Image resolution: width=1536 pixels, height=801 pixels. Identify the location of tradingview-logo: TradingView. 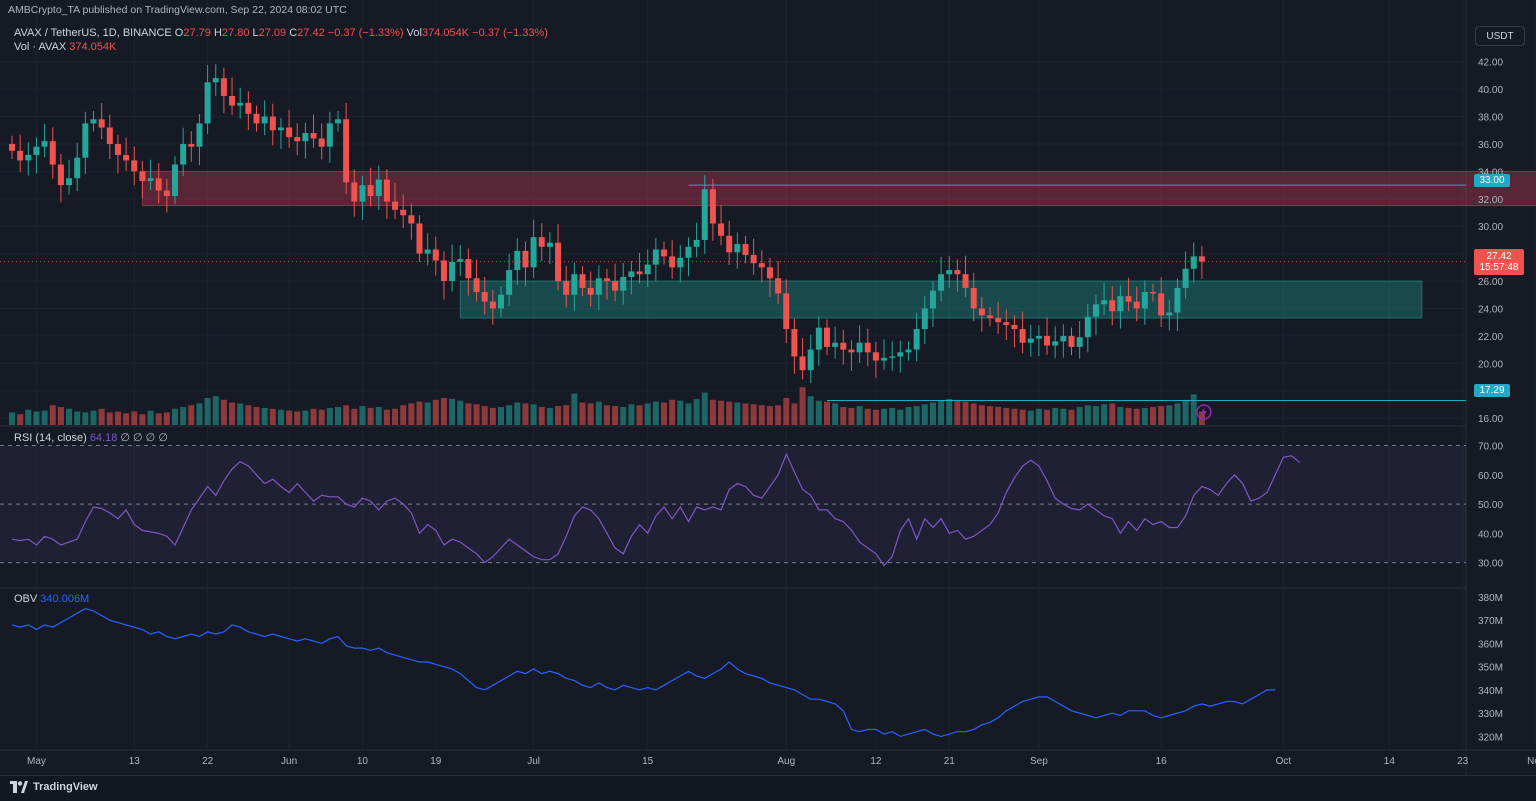
(54, 787).